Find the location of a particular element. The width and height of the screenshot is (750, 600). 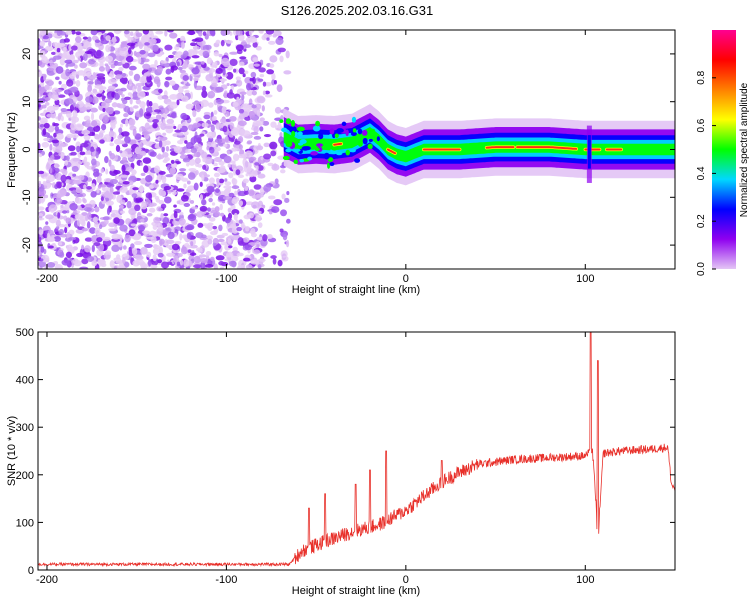

spectrogram-noise is located at coordinates (165, 149).